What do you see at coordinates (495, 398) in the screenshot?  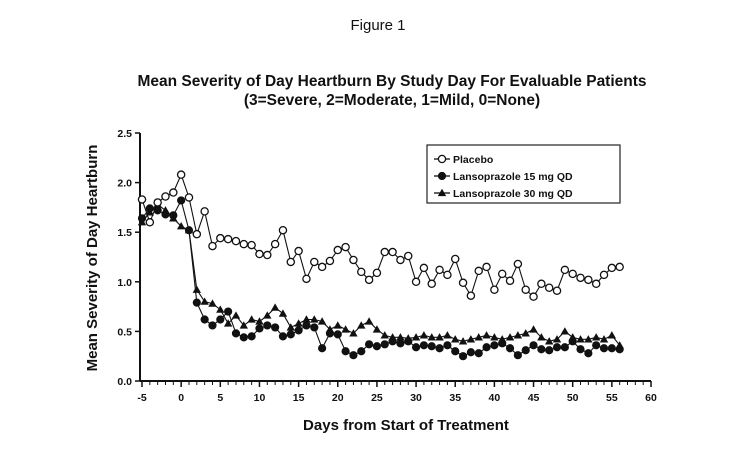 I see `x-tick-label: 40` at bounding box center [495, 398].